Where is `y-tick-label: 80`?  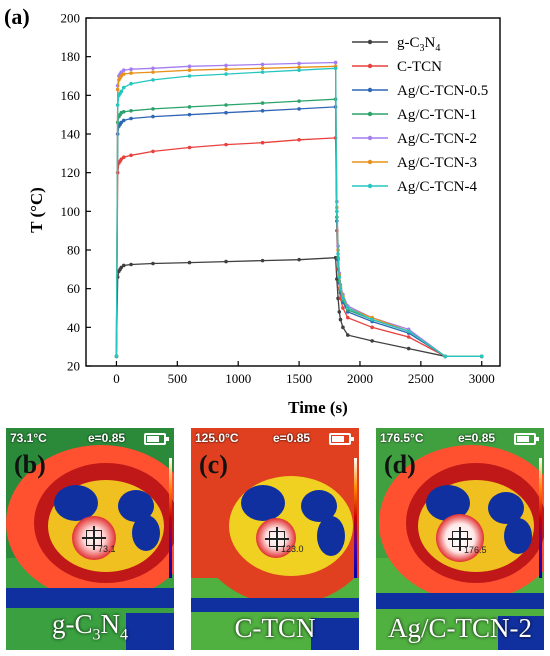 y-tick-label: 80 is located at coordinates (73, 250).